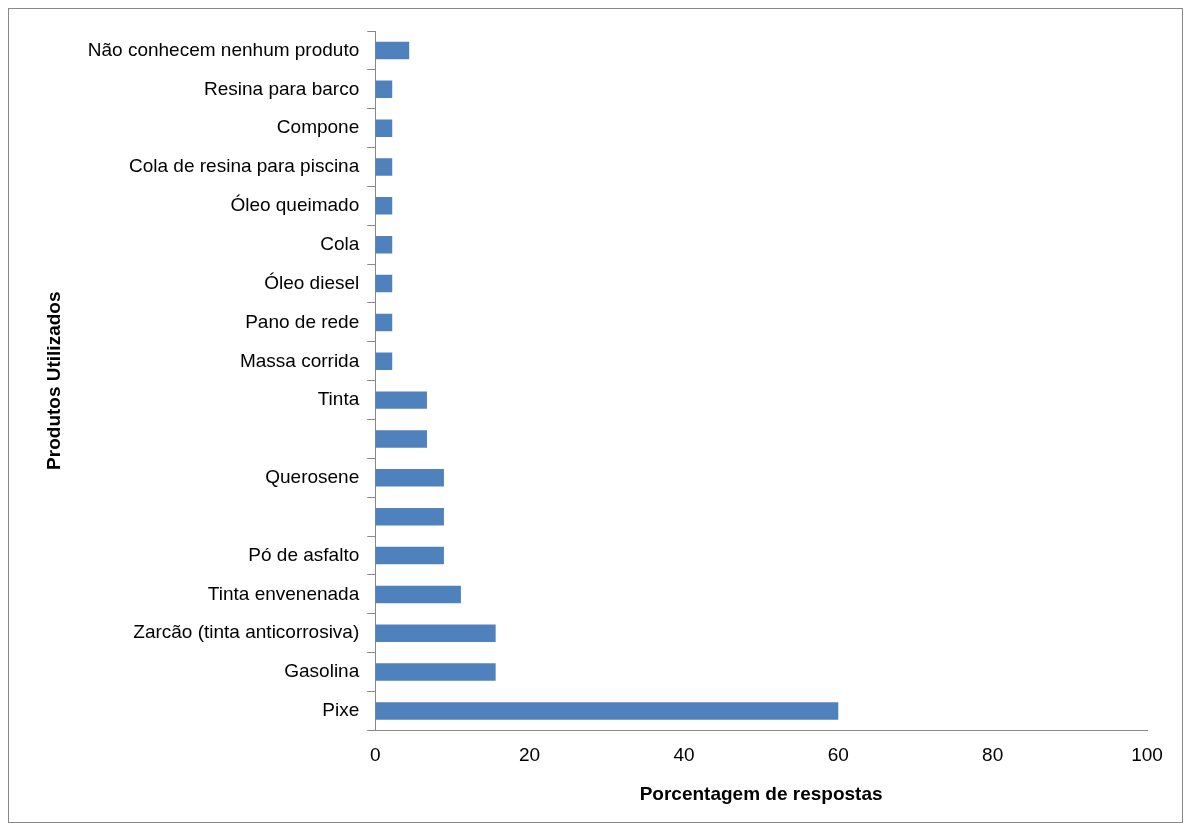 Image resolution: width=1185 pixels, height=825 pixels. What do you see at coordinates (530, 755) in the screenshot?
I see `x-tick-label: 20` at bounding box center [530, 755].